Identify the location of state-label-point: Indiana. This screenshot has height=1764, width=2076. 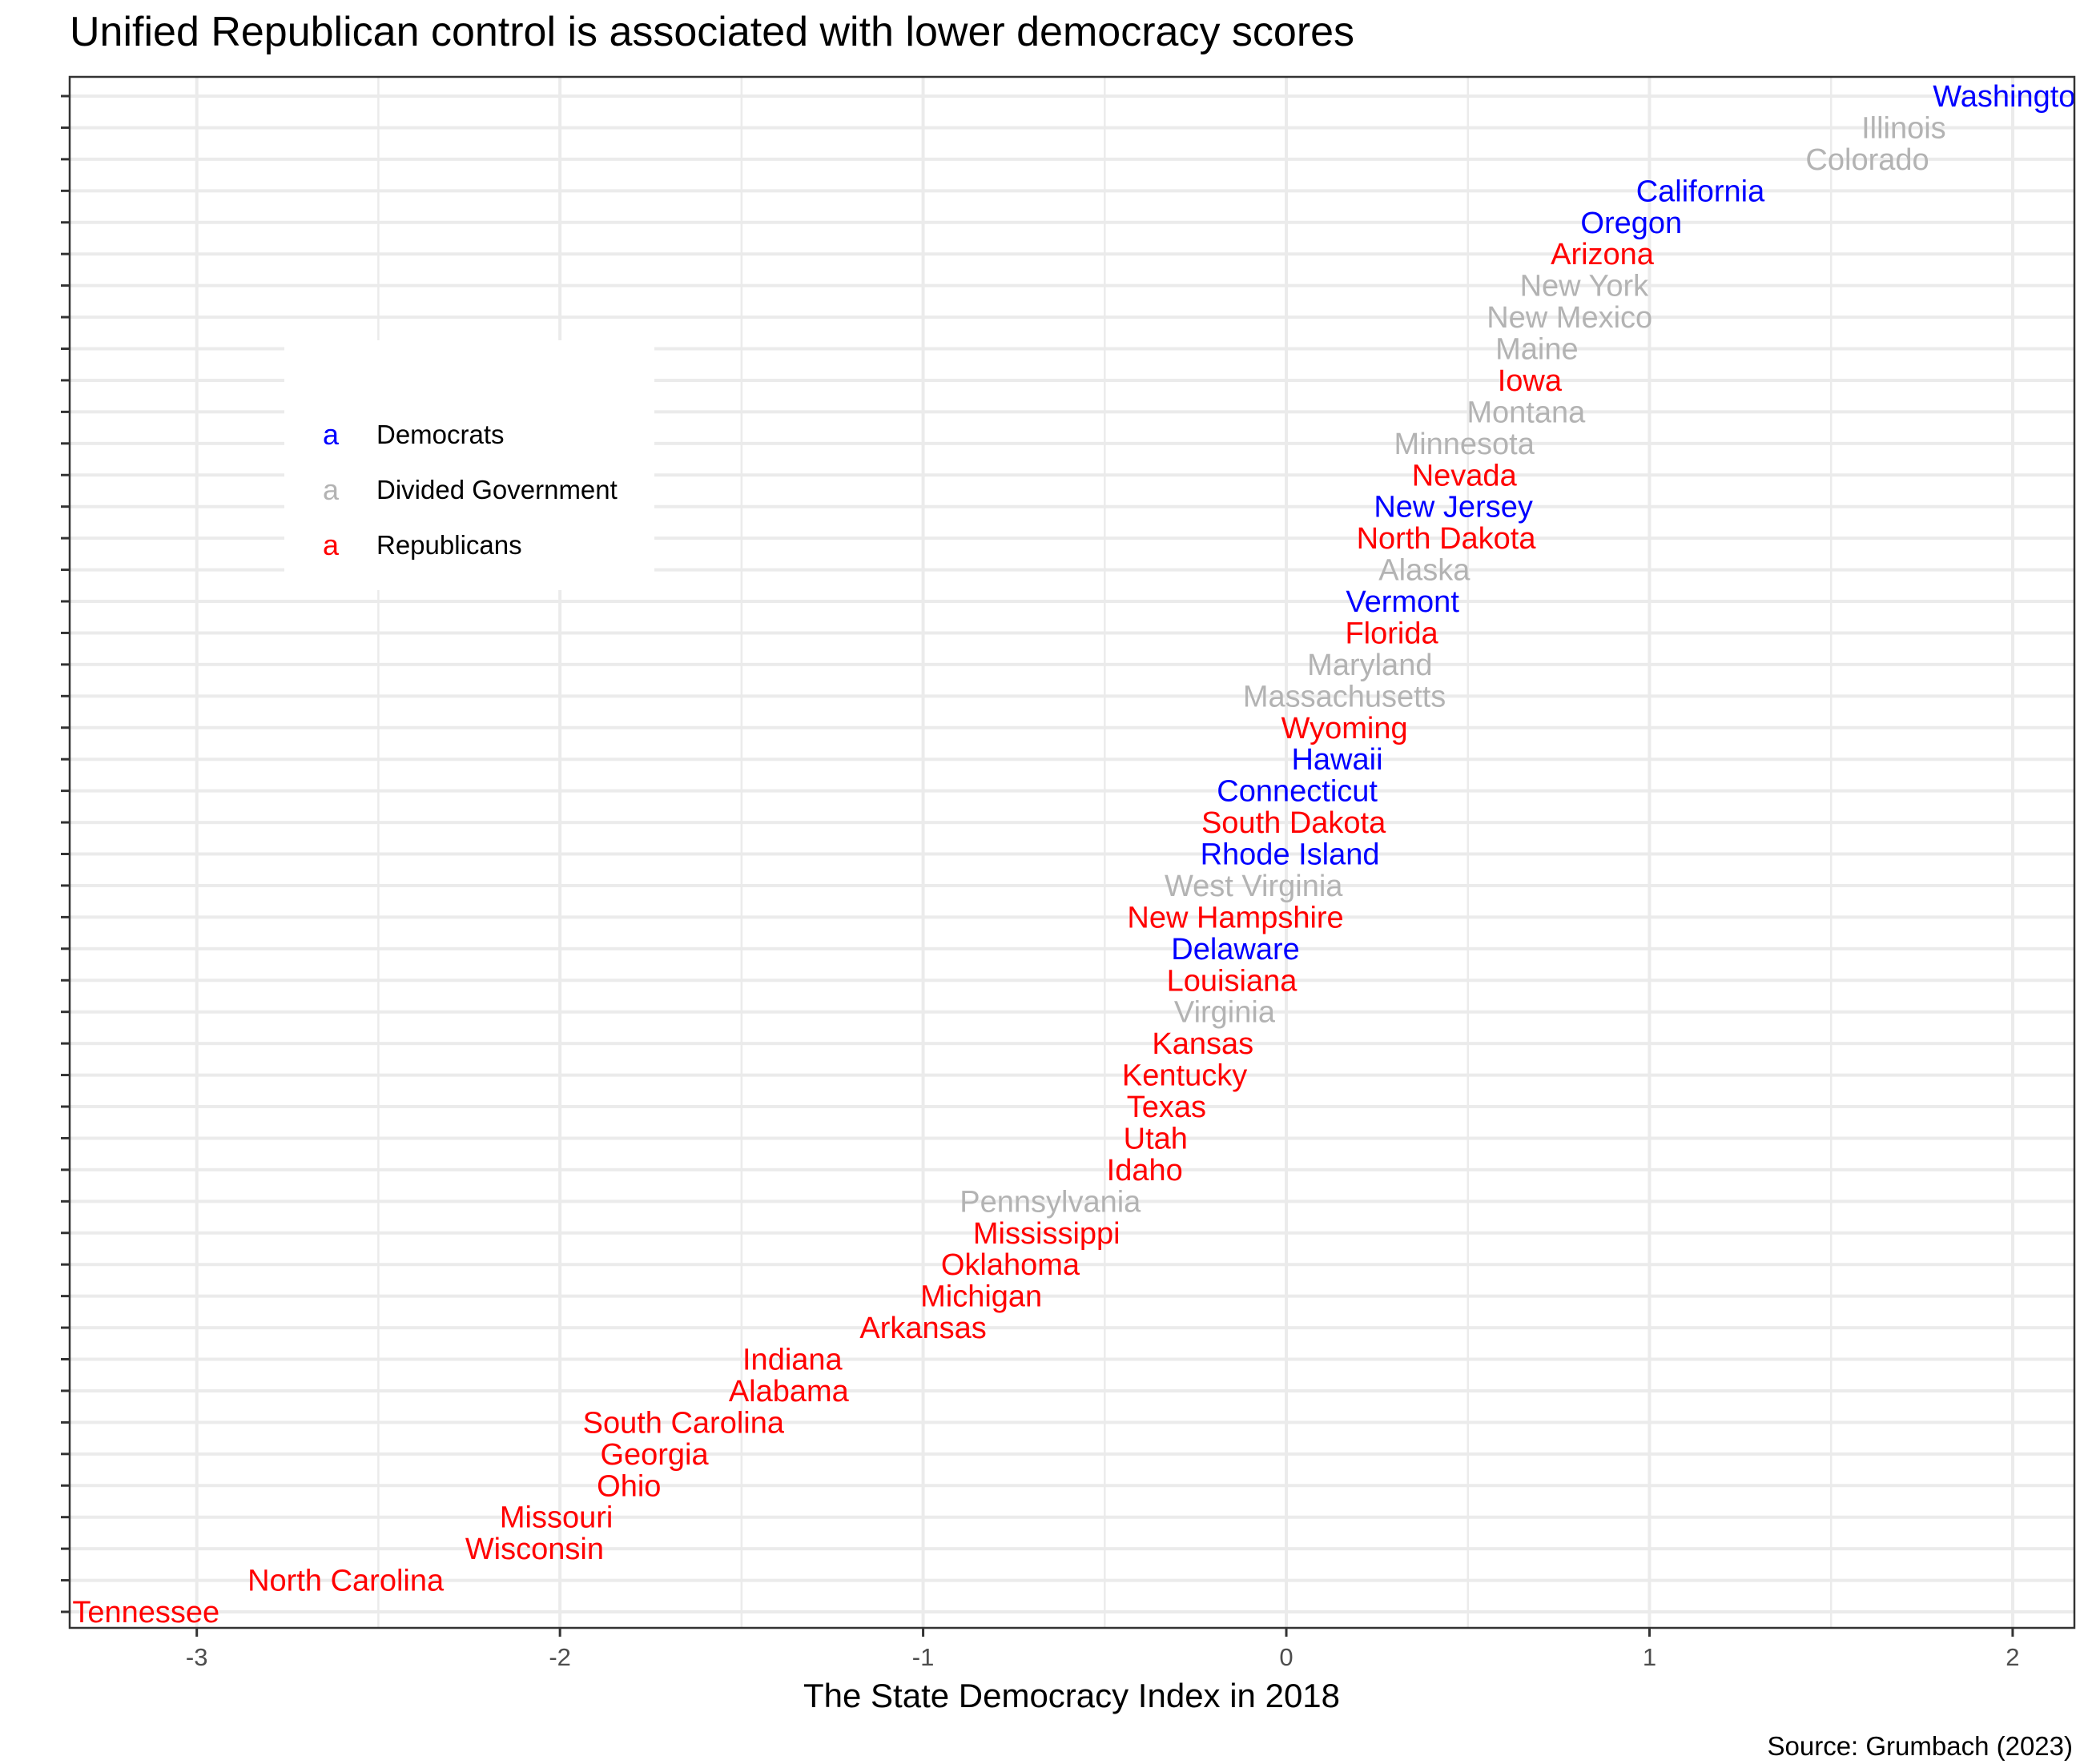
(793, 1360).